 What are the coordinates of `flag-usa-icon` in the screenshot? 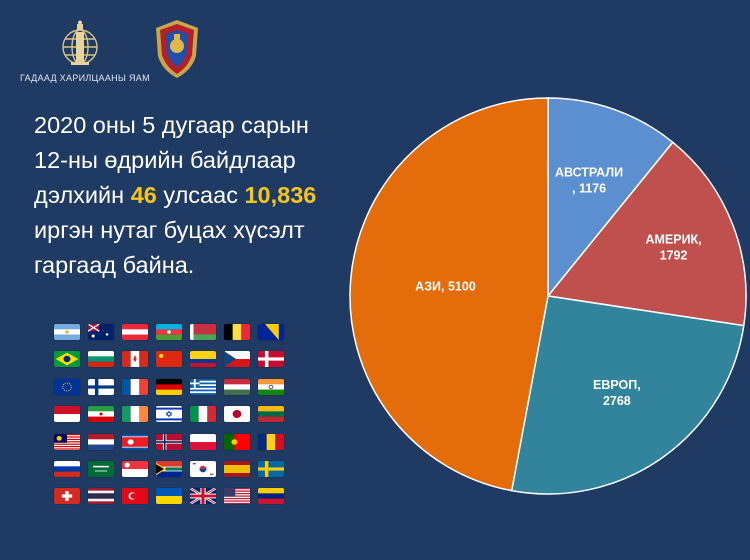 It's located at (237, 496).